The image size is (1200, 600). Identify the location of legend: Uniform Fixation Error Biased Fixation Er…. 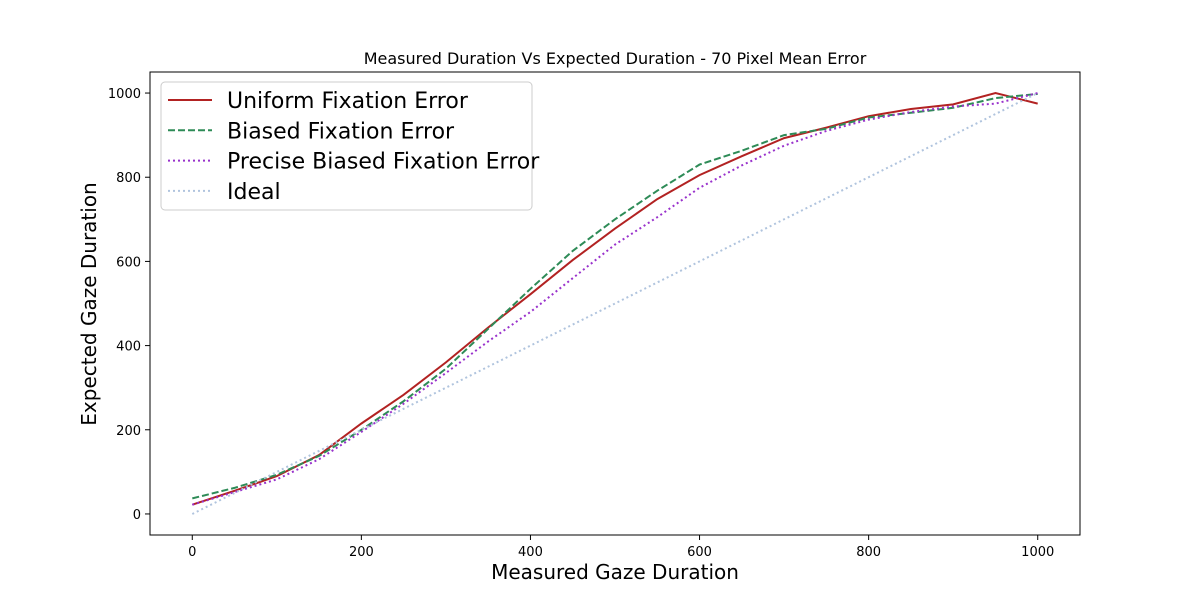
(350, 146).